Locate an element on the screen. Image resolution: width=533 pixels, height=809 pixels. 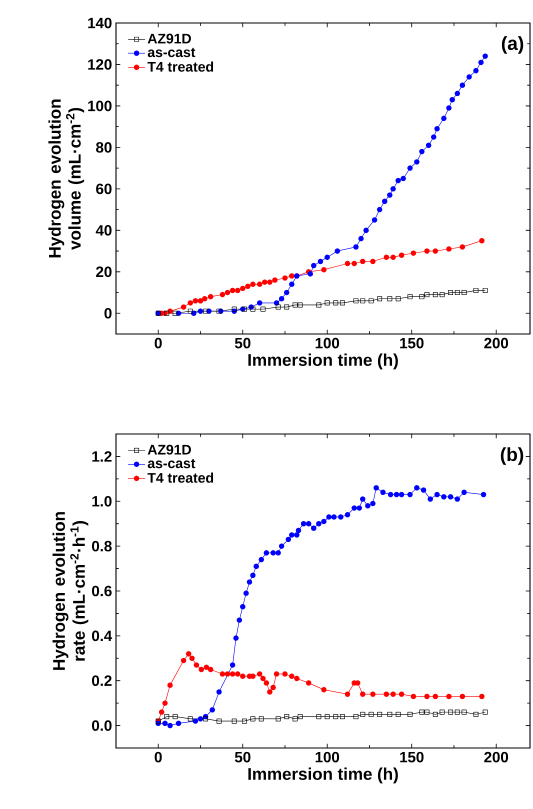
y-tick-label: 100 is located at coordinates (100, 106).